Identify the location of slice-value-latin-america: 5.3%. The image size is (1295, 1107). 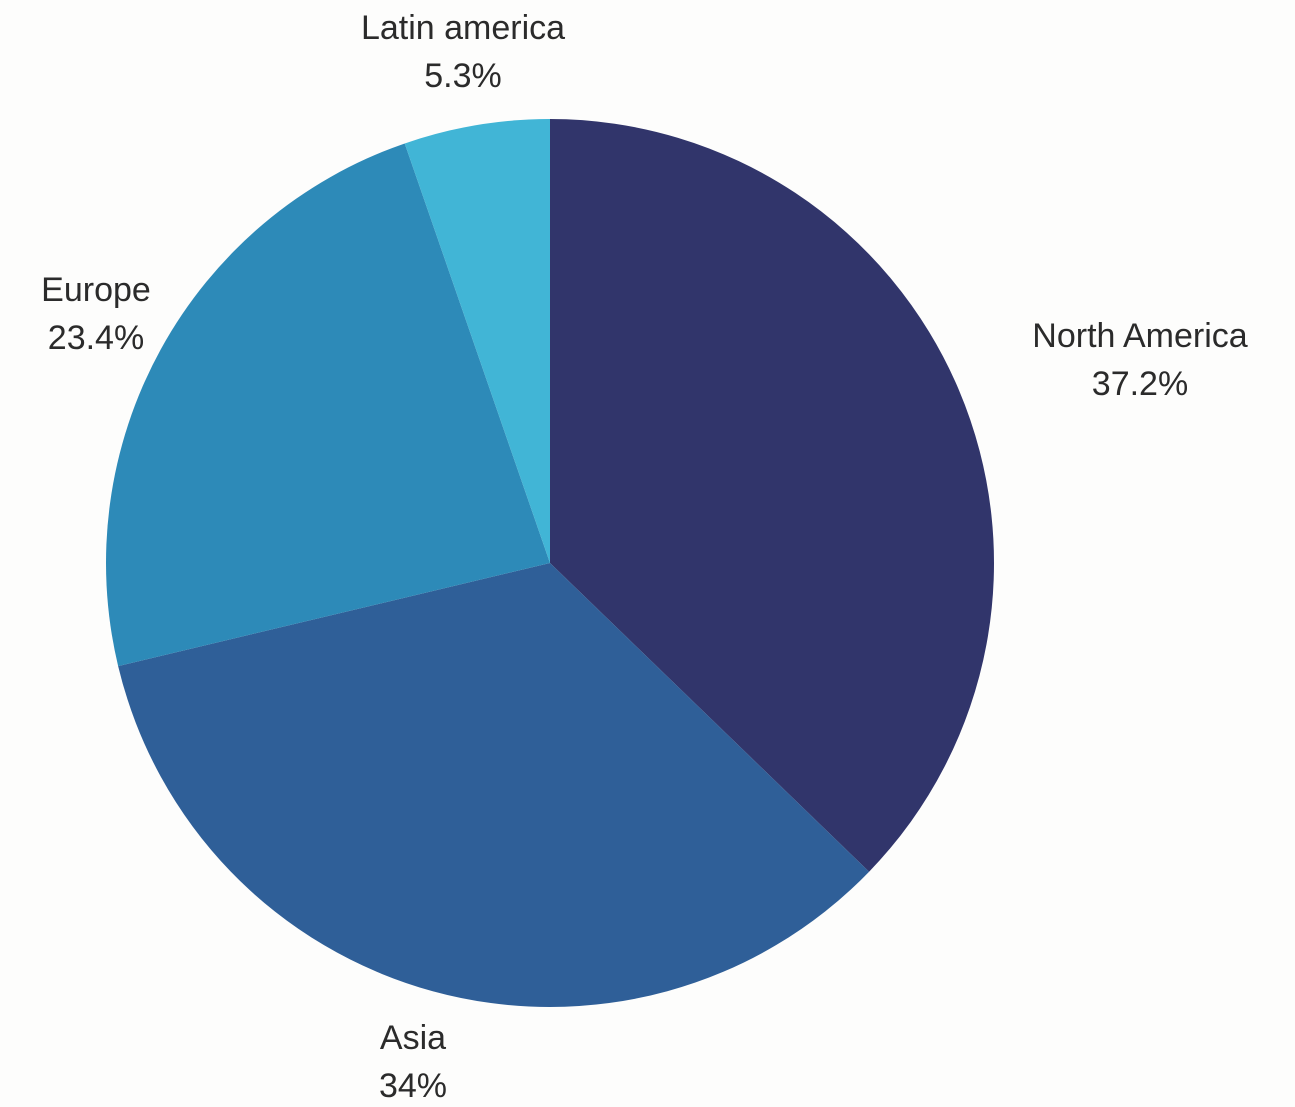
(463, 76).